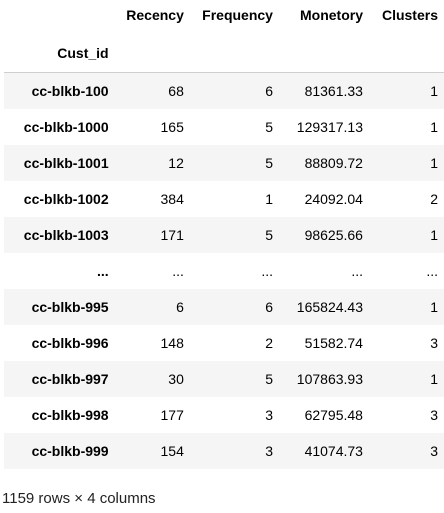  I want to click on table-row: cc-blkb-1002 384 1 24092.04 2, so click(224, 199).